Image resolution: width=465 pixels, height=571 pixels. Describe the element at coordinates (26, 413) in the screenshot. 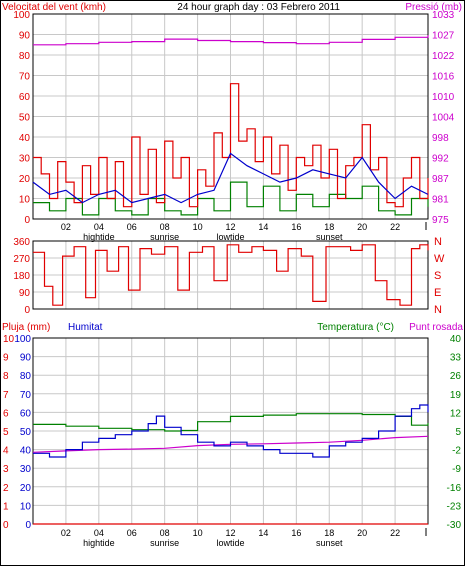

I see `humidity-tick-60: 60` at that location.